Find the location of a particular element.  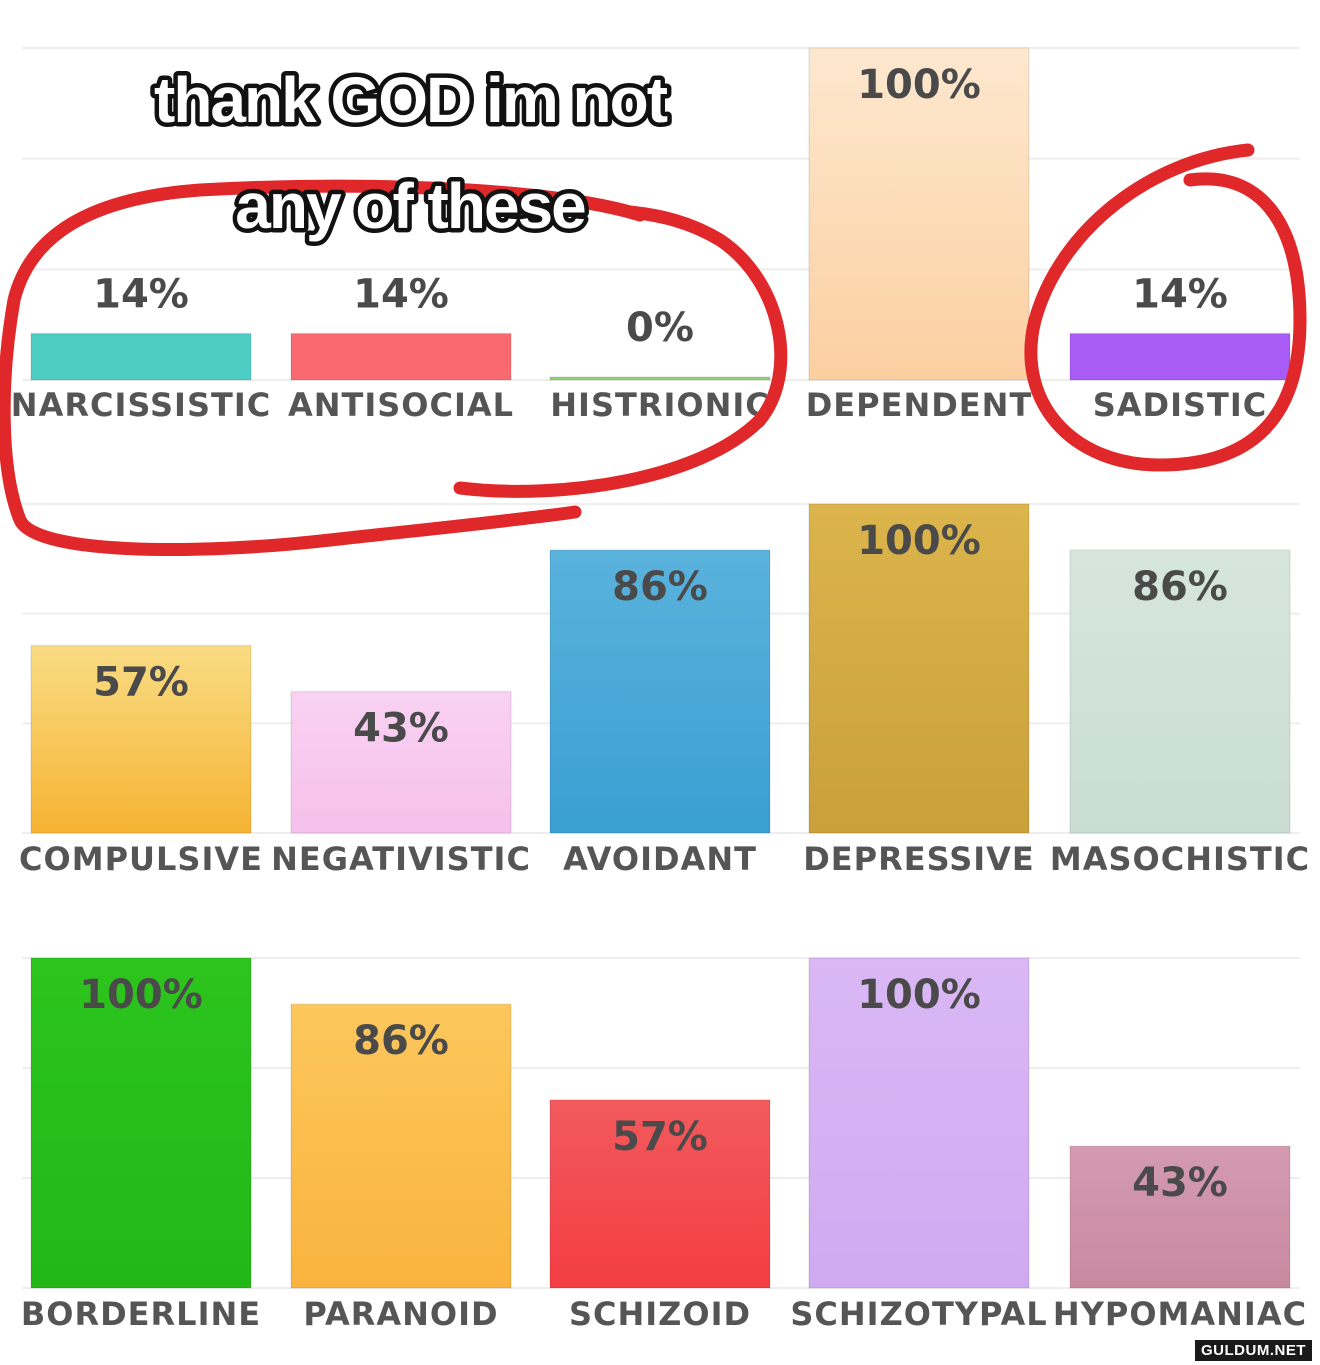

category-label-schizoid: SCHIZOID is located at coordinates (660, 1314).